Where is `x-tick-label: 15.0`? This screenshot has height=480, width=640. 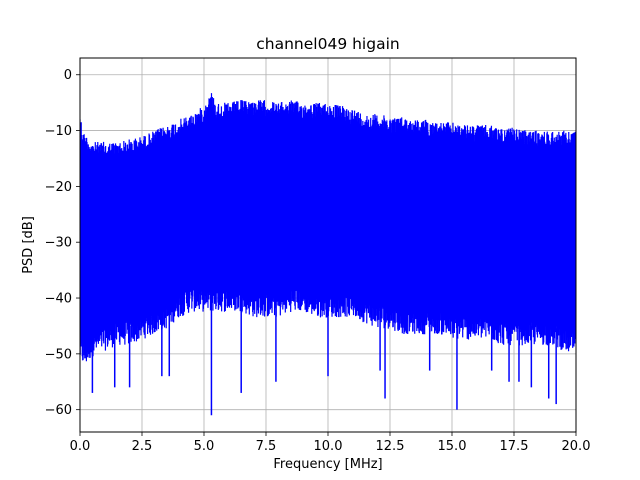
x-tick-label: 15.0 is located at coordinates (452, 446).